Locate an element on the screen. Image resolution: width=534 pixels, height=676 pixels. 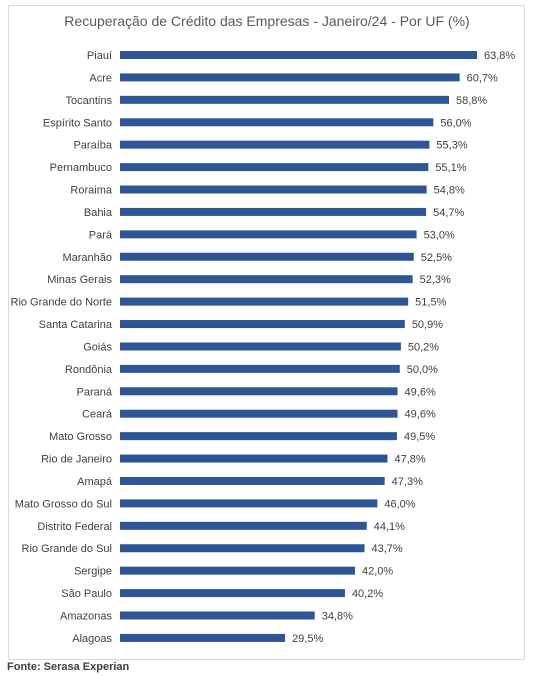
category-label: São Paulo is located at coordinates (86, 594).